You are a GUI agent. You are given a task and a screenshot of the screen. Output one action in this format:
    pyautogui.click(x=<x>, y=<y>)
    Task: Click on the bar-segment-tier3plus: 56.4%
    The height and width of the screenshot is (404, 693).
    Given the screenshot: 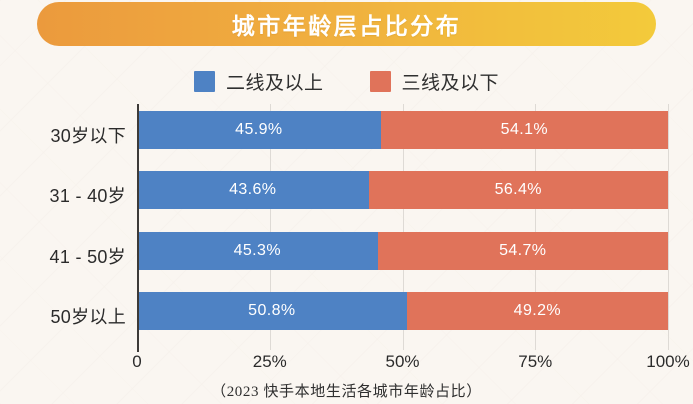 What is the action you would take?
    pyautogui.click(x=518, y=190)
    